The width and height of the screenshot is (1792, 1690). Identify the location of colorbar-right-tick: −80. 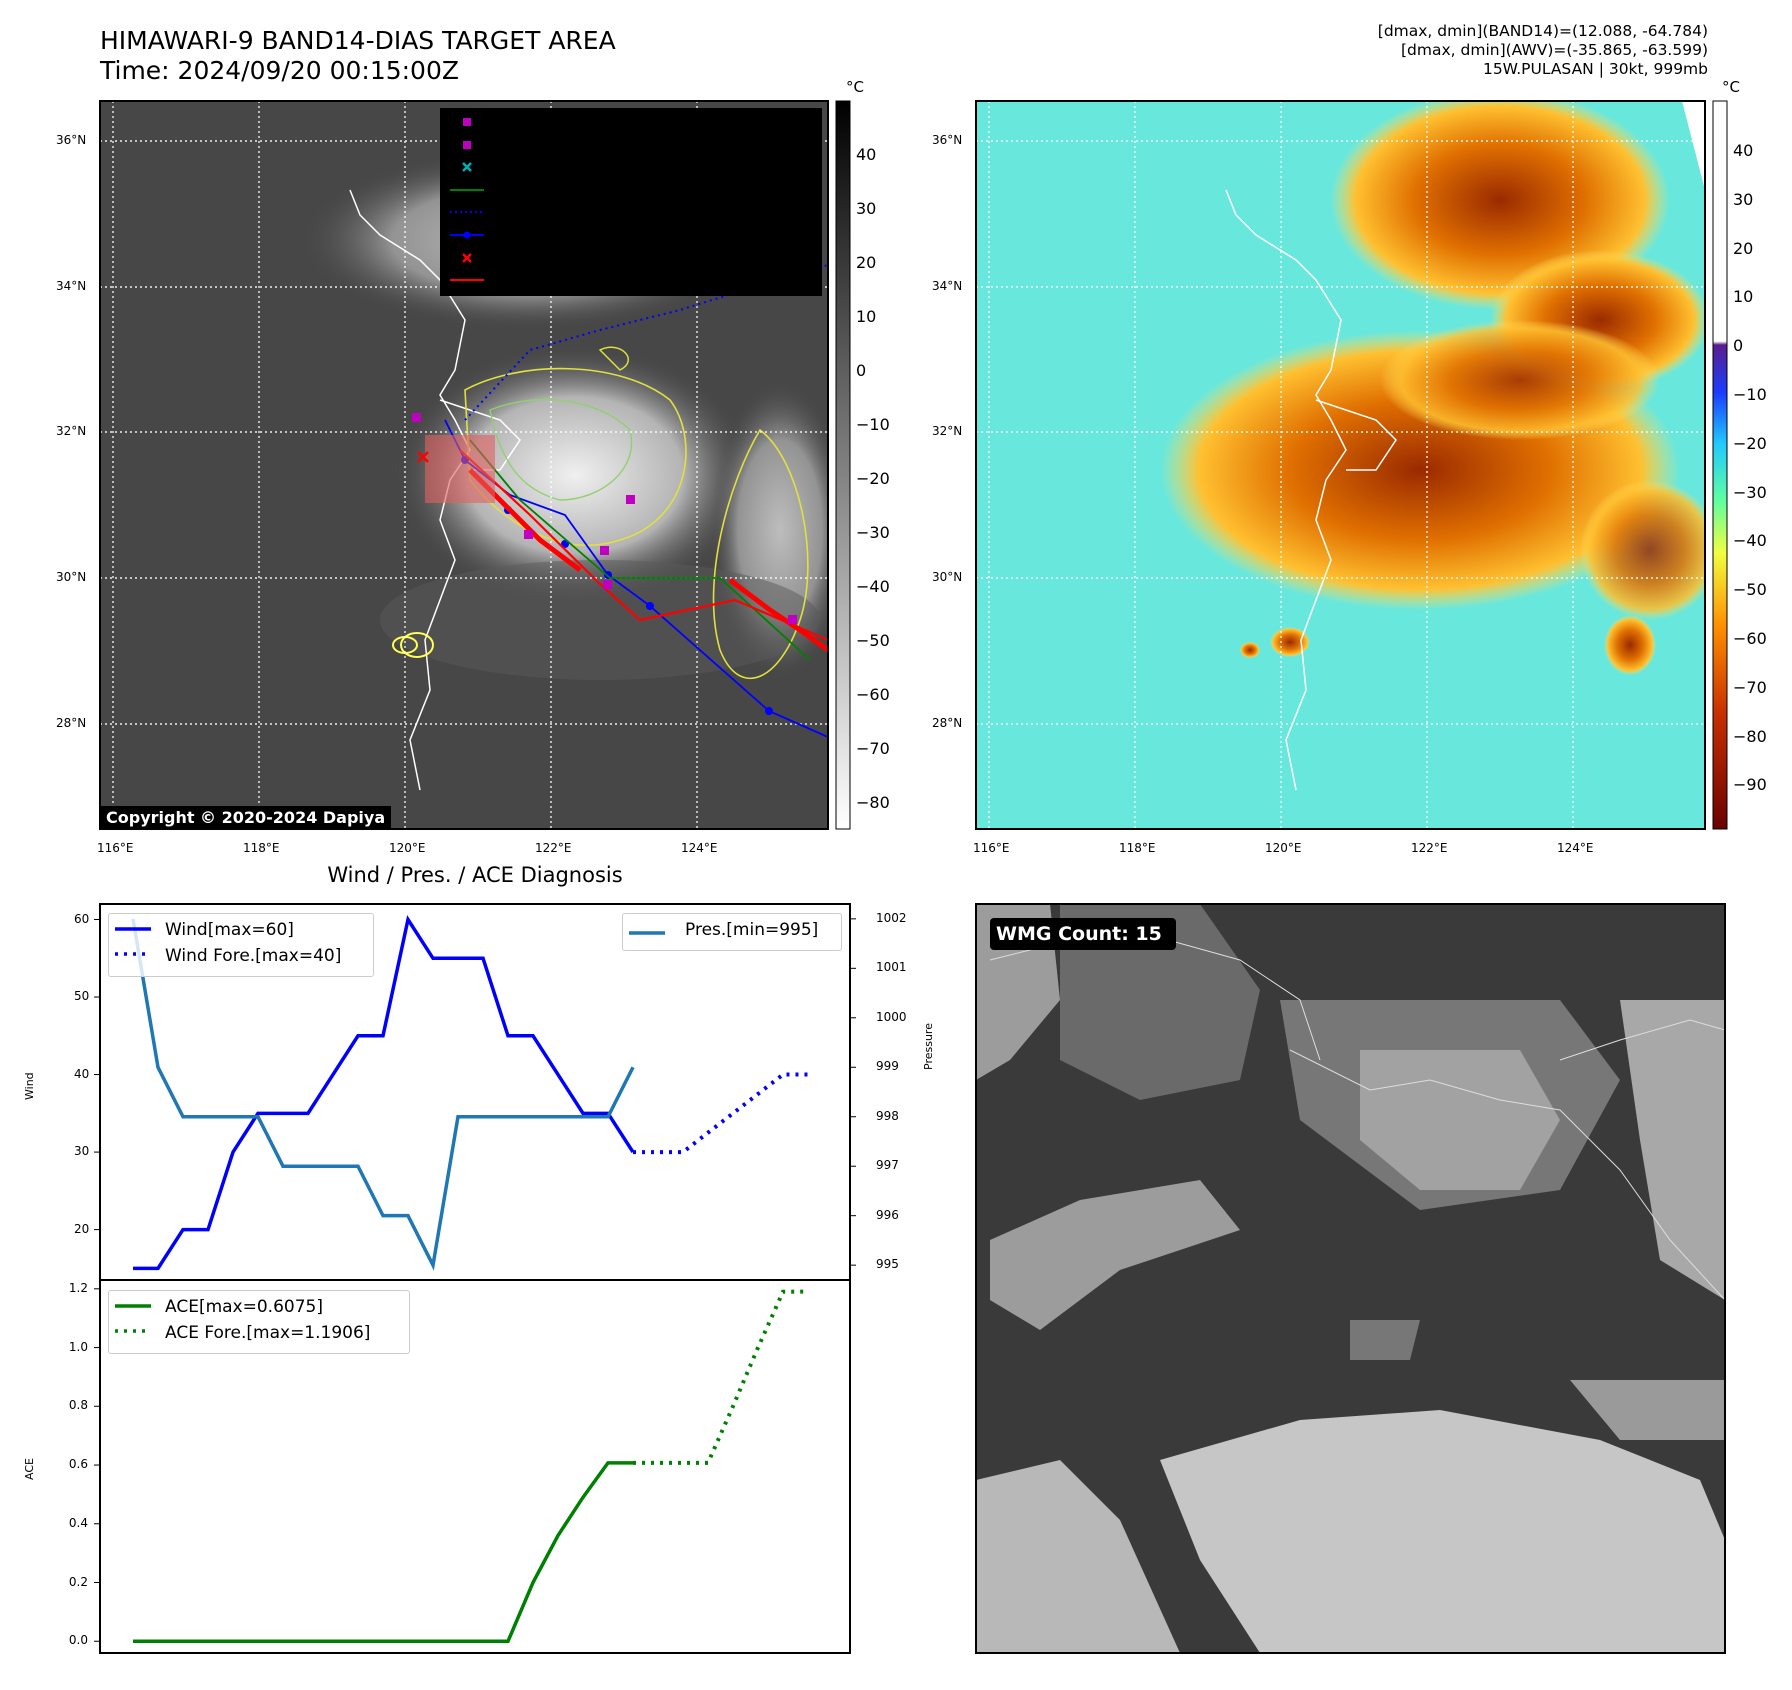
(1750, 736).